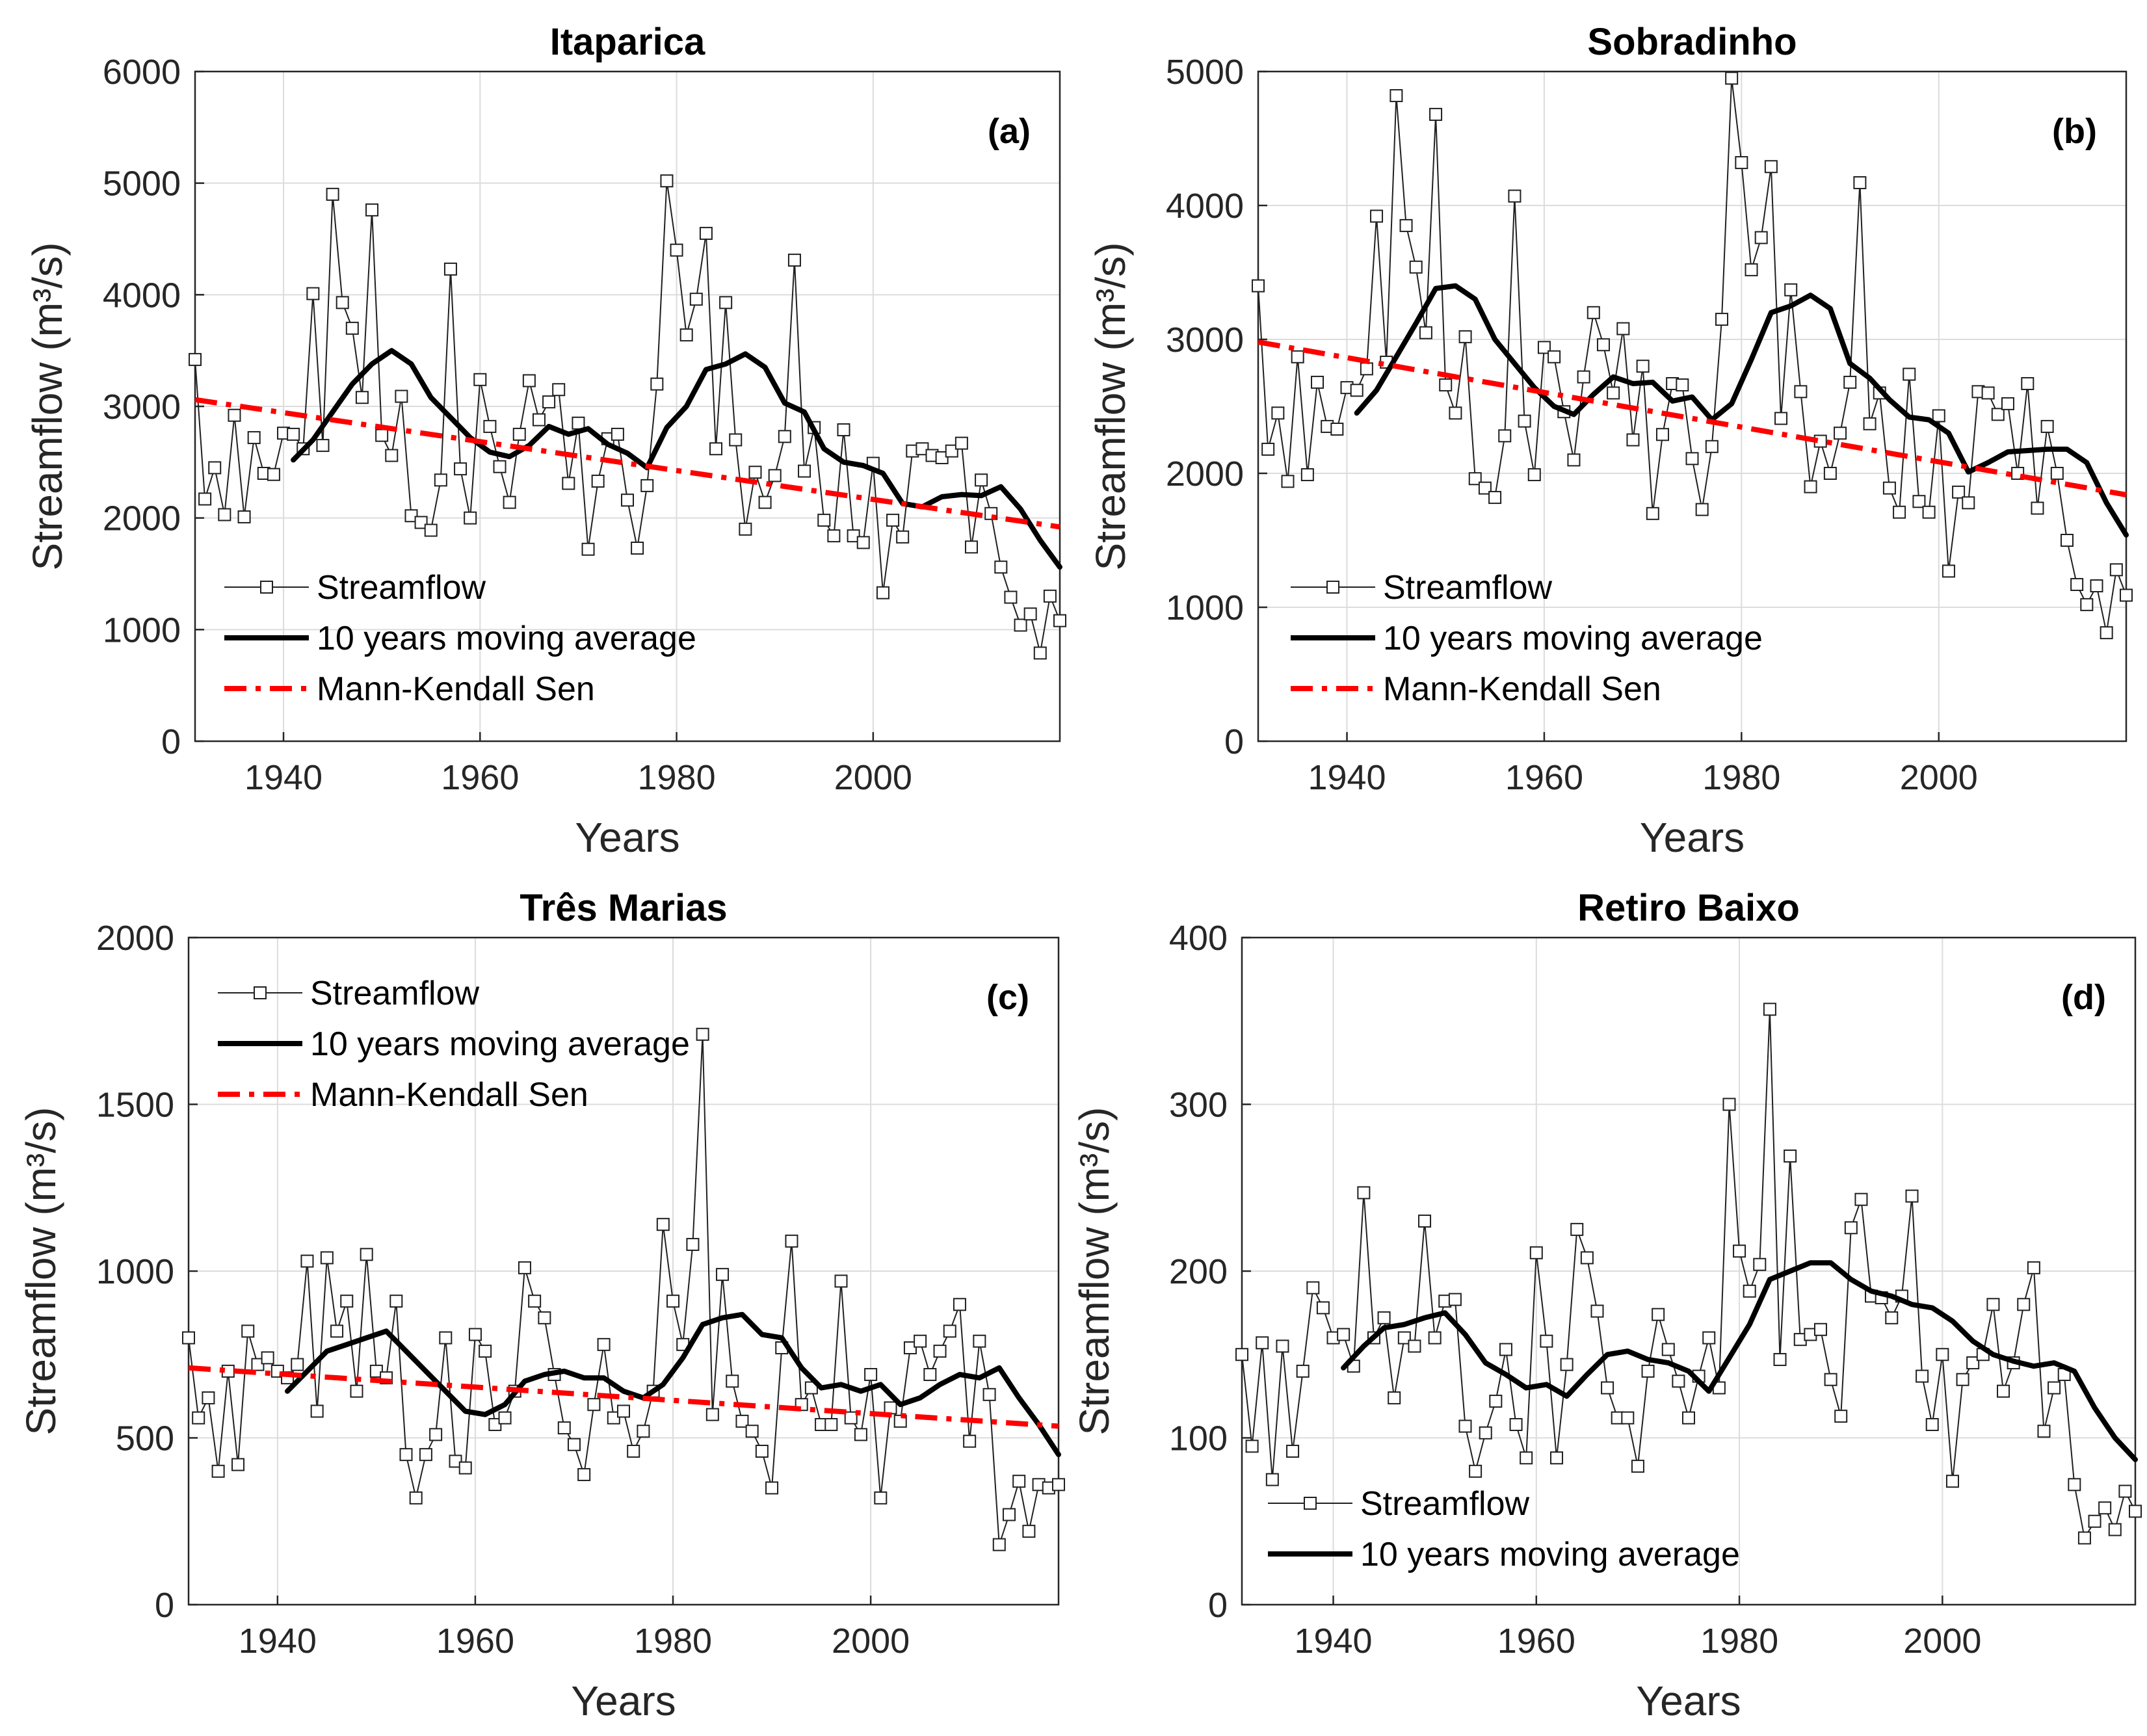 The image size is (2147, 1736). Describe the element at coordinates (871, 1641) in the screenshot. I see `x-tick-label: 2000` at that location.